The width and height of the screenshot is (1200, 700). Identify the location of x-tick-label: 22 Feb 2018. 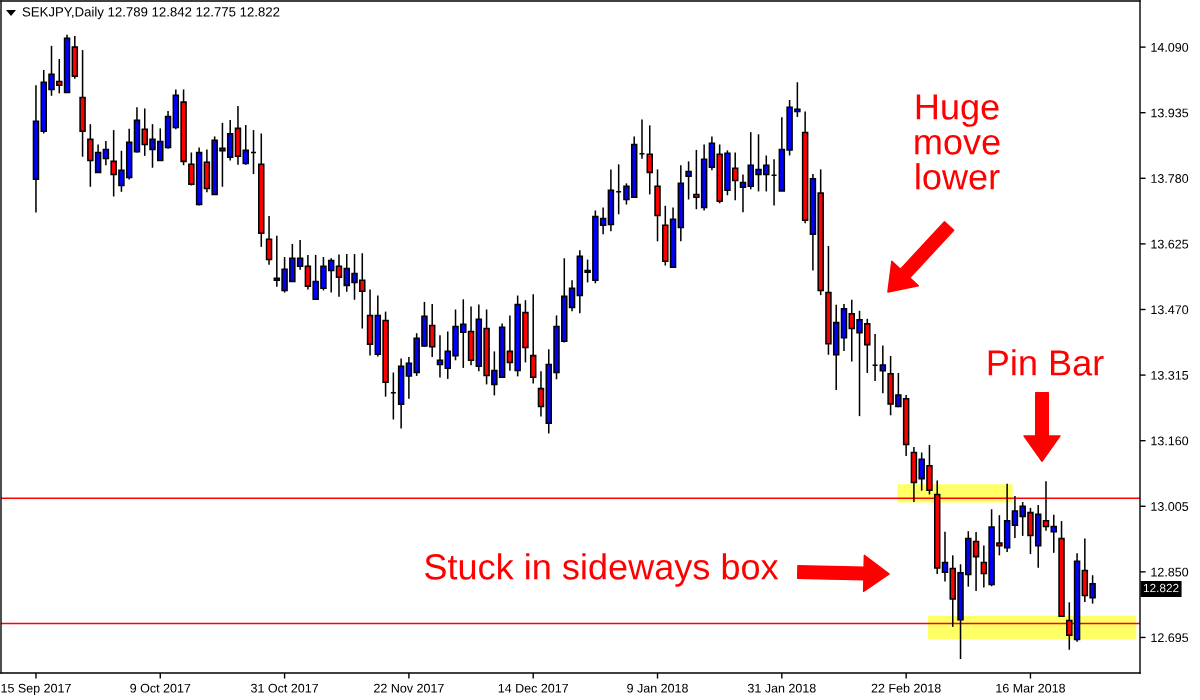
(906, 688).